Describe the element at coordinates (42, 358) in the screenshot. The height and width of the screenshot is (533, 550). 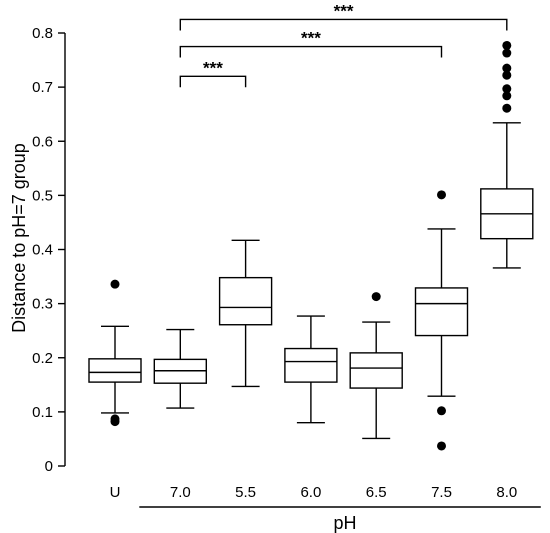
I see `y-tick-label: 0.2` at that location.